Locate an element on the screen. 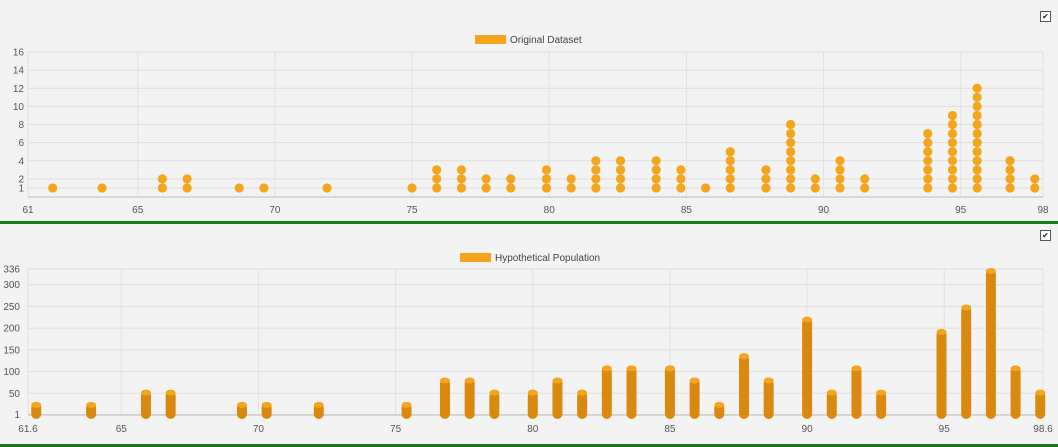  y-tick-label: 300 is located at coordinates (11, 285).